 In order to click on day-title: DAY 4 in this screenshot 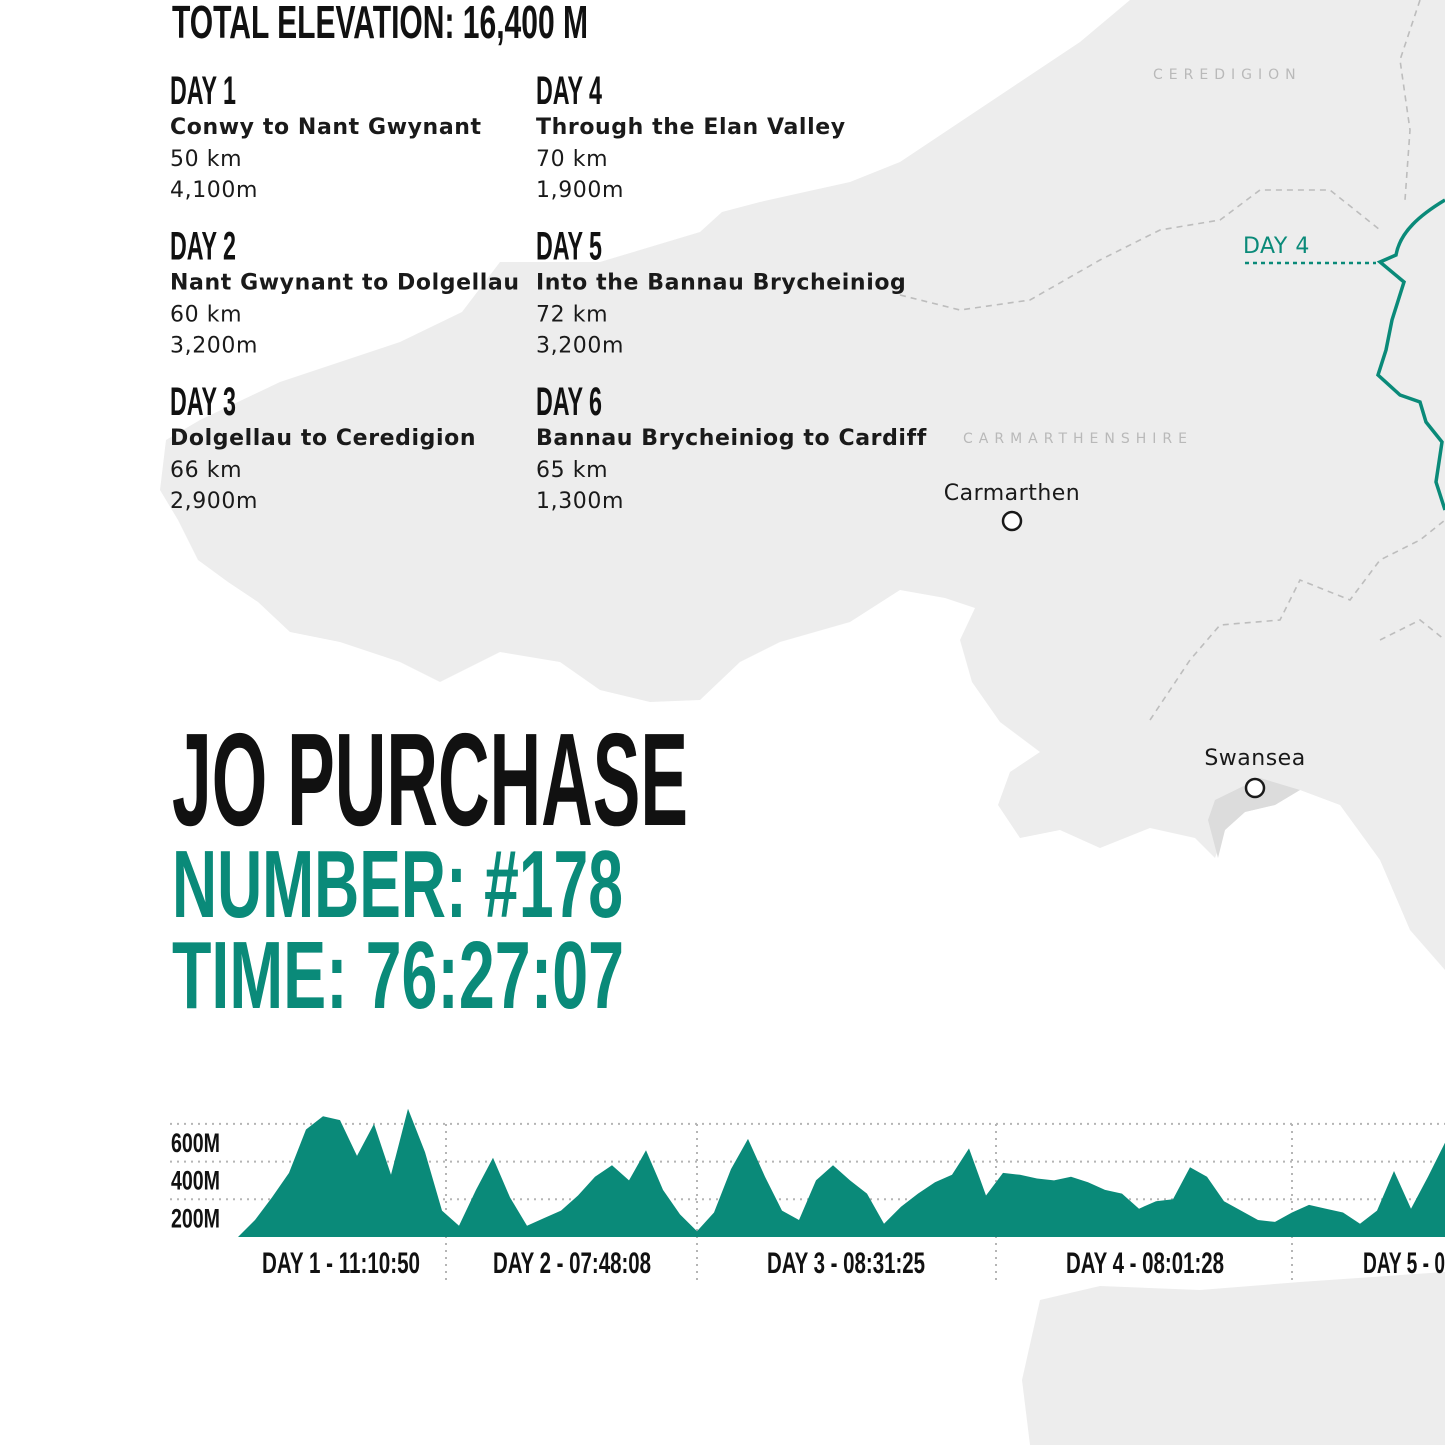, I will do `click(569, 91)`.